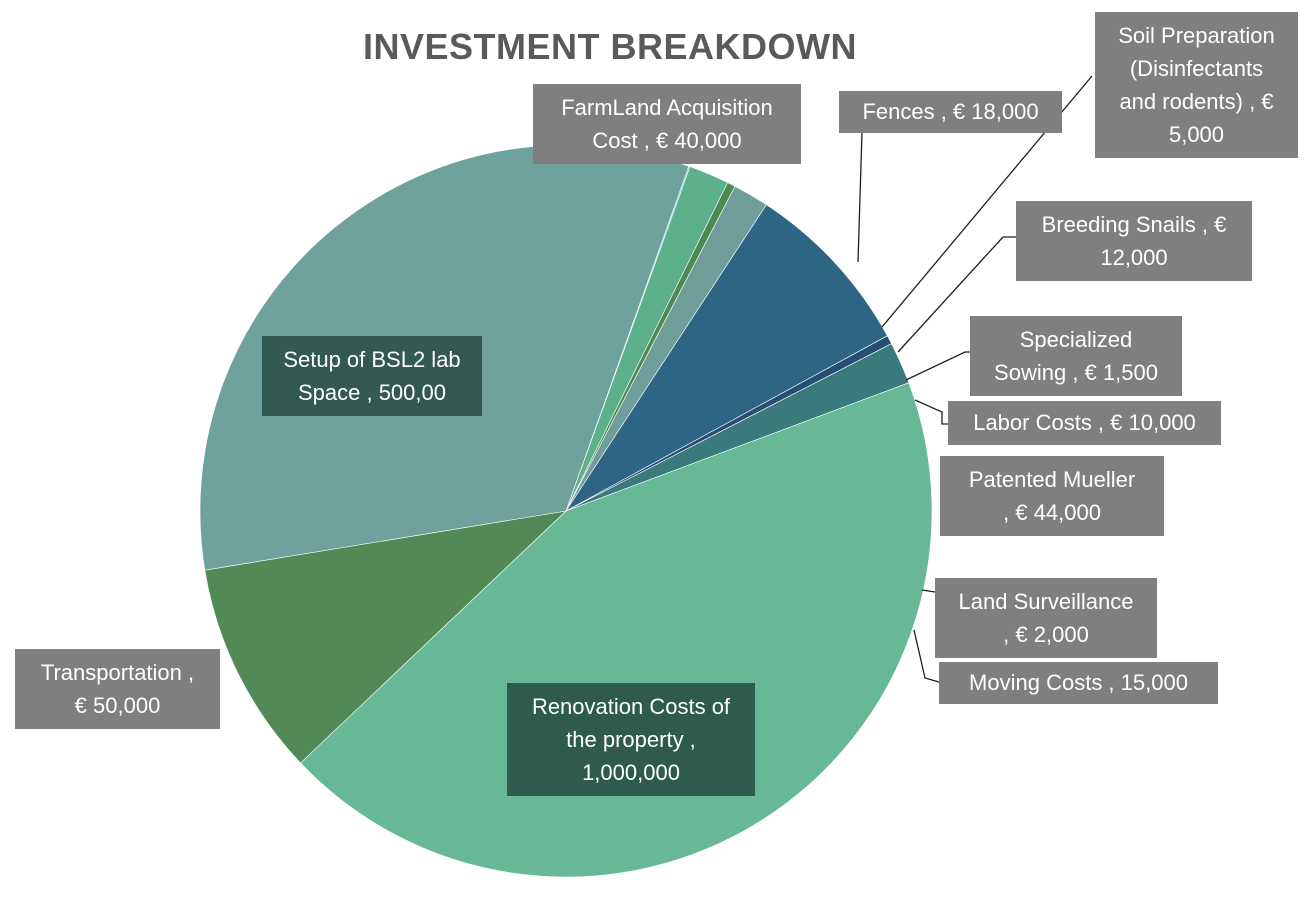  Describe the element at coordinates (1084, 423) in the screenshot. I see `label-labor: Labor Costs , € 10,000` at that location.